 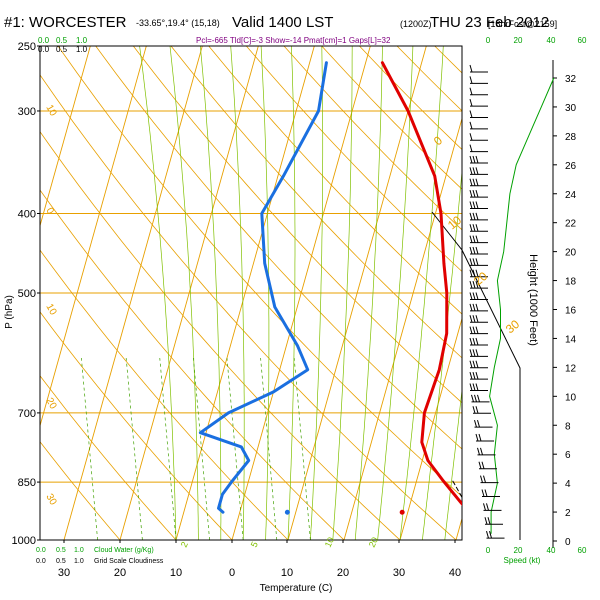 What do you see at coordinates (568, 542) in the screenshot?
I see `height-tick-label: 0` at bounding box center [568, 542].